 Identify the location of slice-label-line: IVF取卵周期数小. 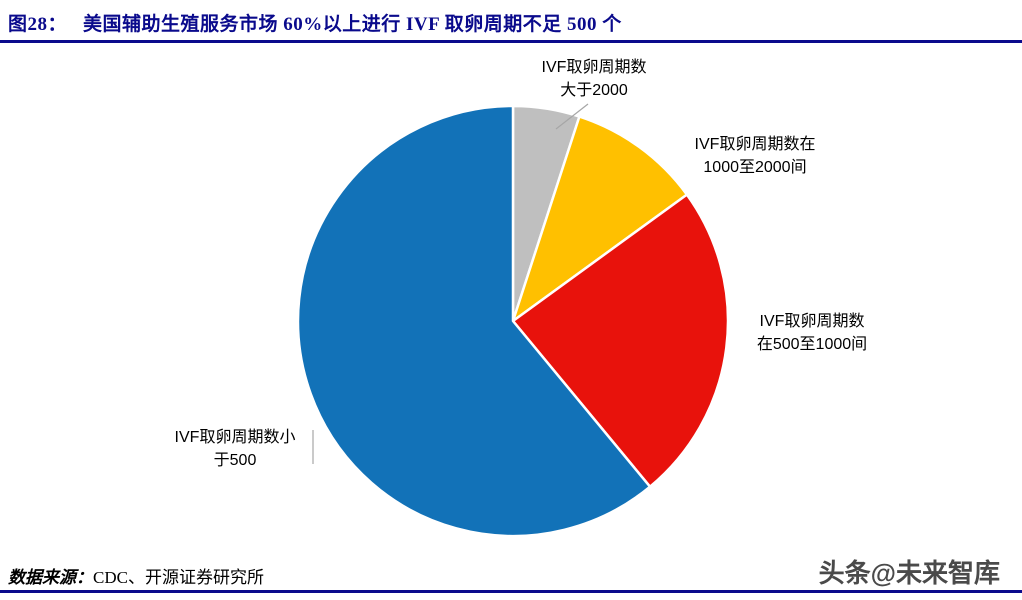
(235, 437).